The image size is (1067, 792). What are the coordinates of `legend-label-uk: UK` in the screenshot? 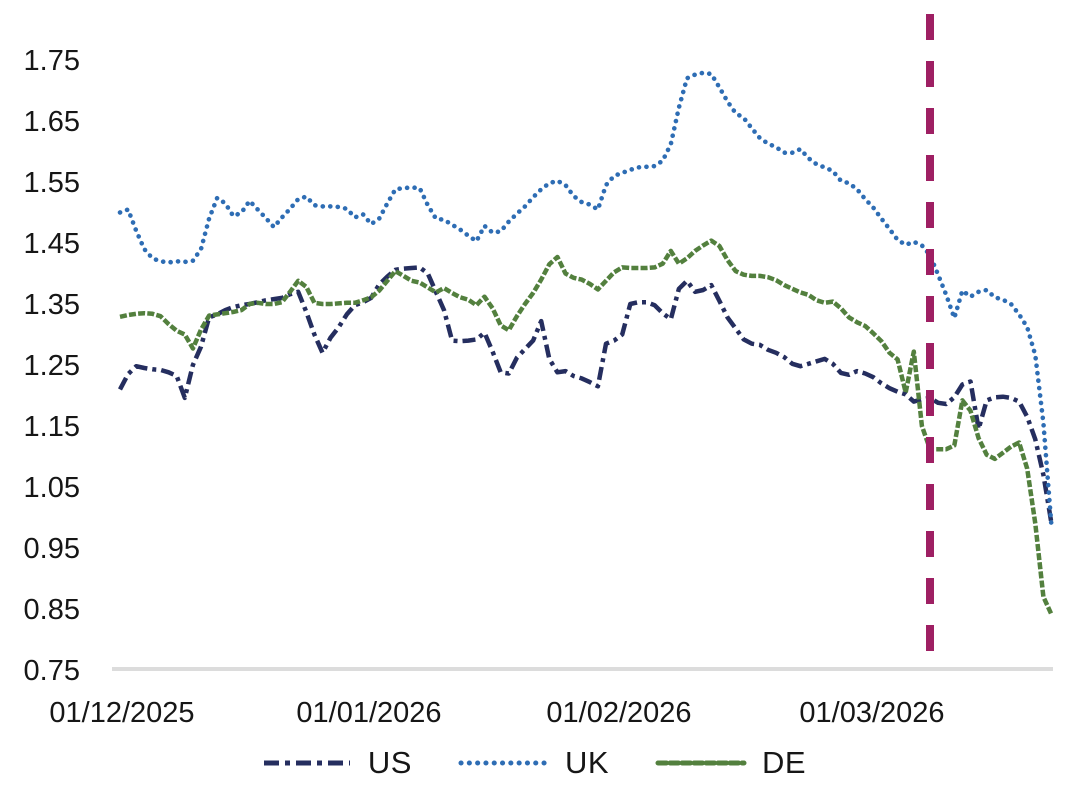 It's located at (587, 762).